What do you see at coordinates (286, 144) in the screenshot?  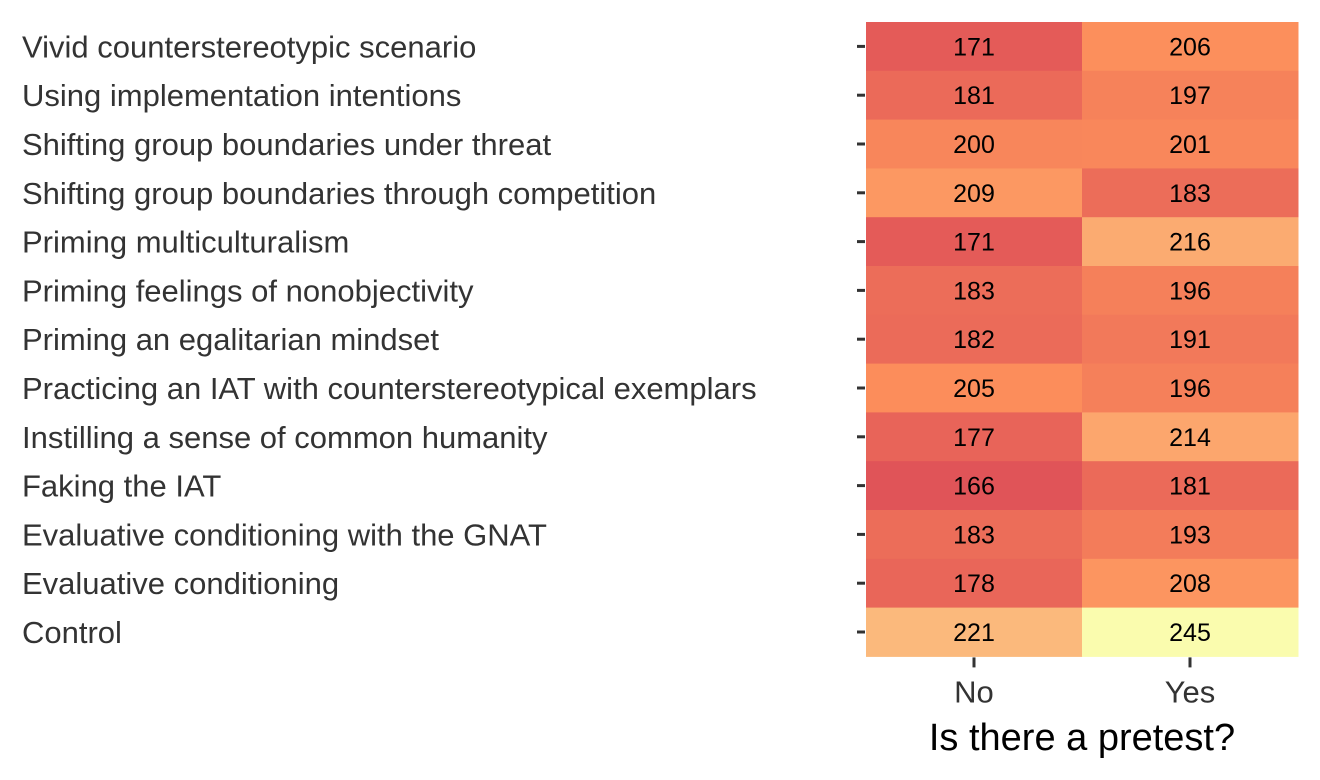 I see `row-label-shifting-group-boundaries-under-threat: Shifting group boundaries under threat` at bounding box center [286, 144].